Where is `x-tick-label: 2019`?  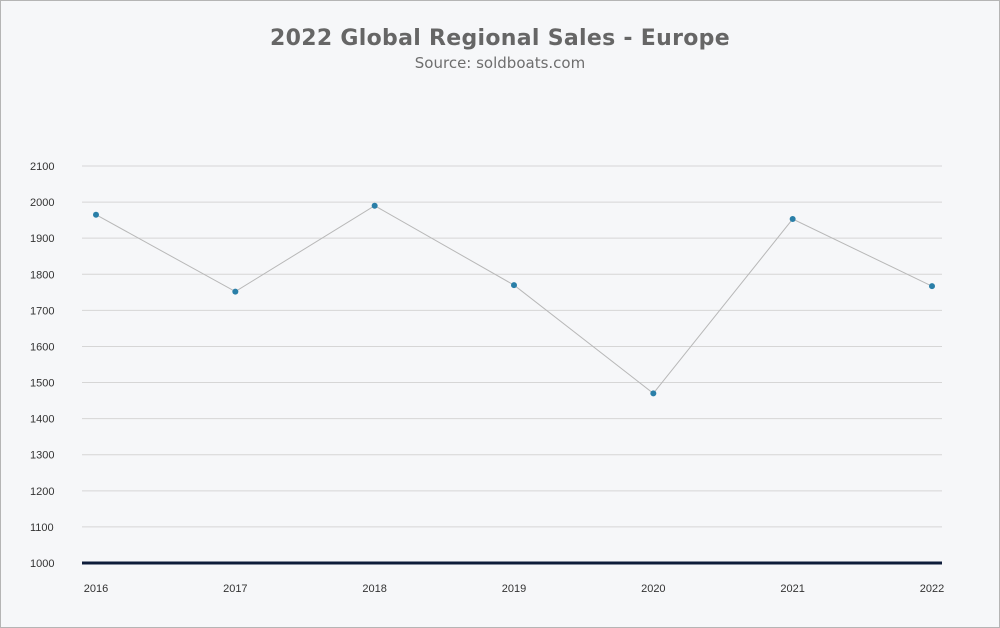
x-tick-label: 2019 is located at coordinates (514, 589).